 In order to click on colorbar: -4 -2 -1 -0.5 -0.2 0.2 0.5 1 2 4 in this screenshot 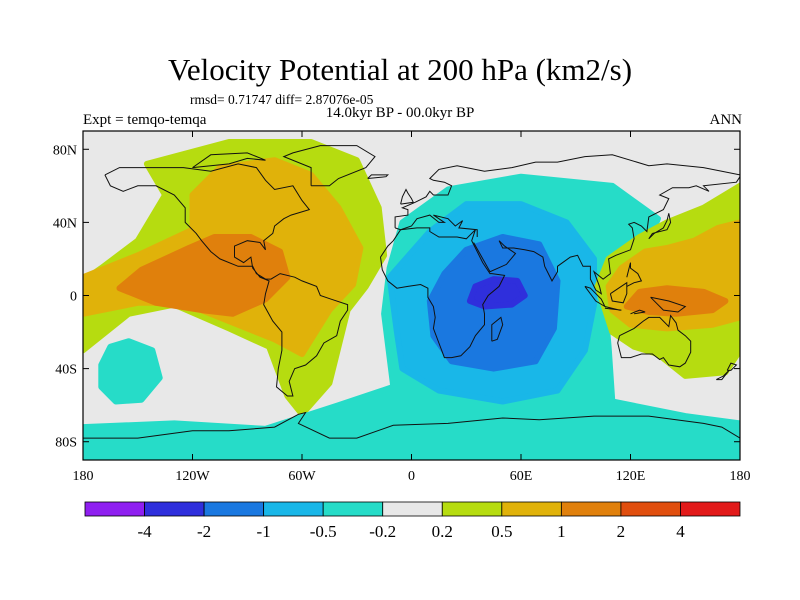, I will do `click(412, 521)`.